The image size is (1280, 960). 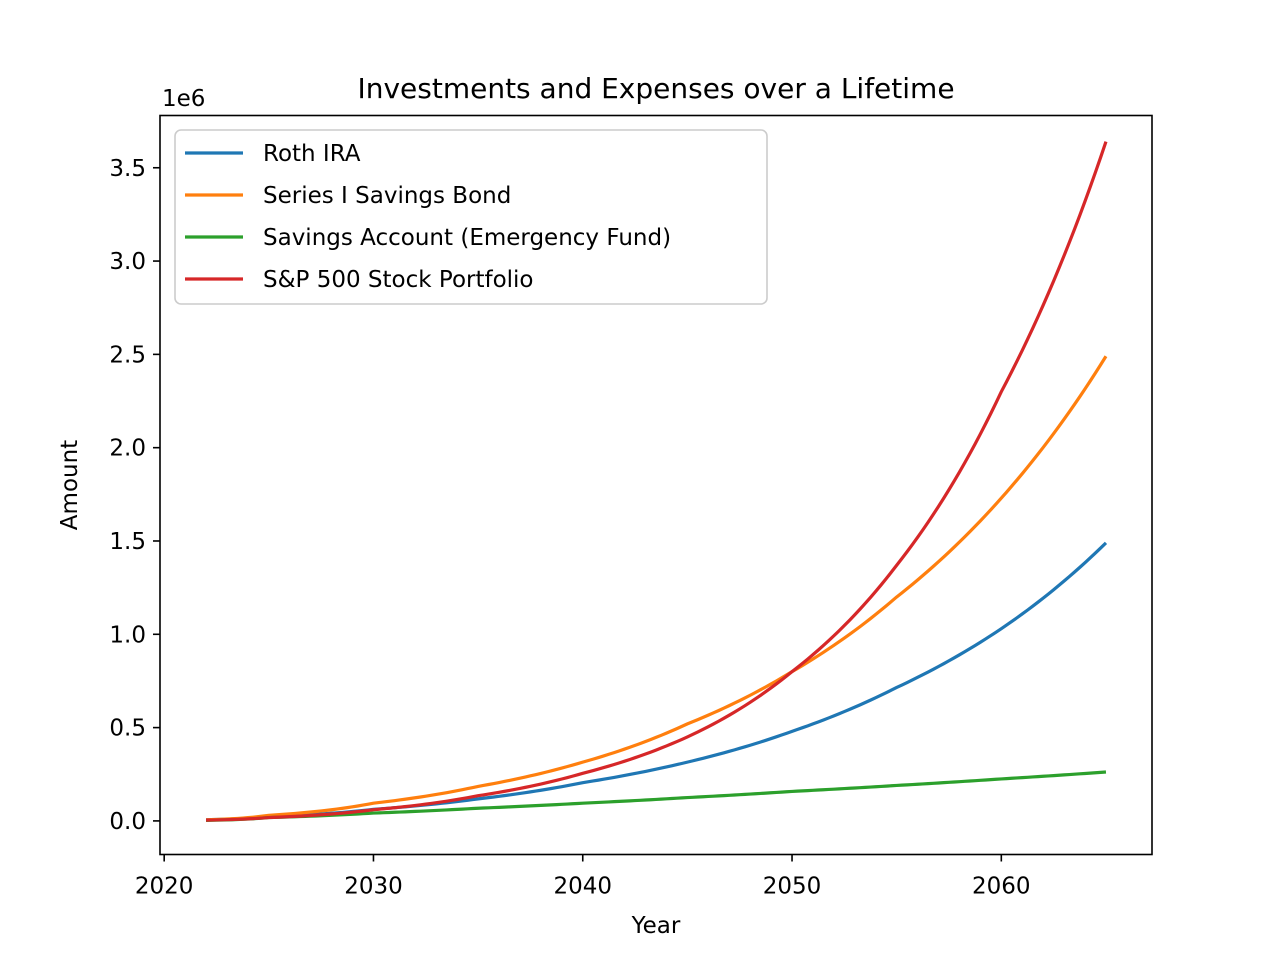 I want to click on y-tick-label: 3.5, so click(x=127, y=169).